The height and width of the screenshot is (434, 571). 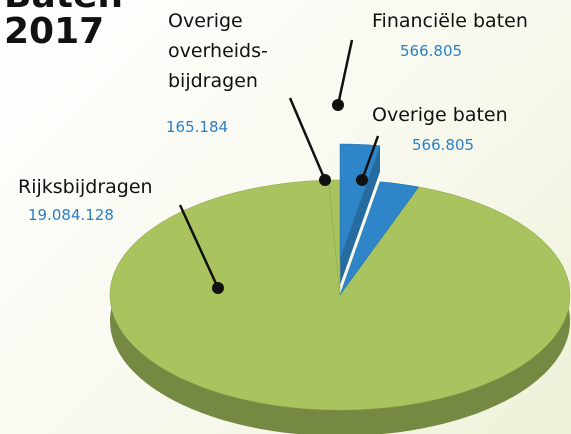 What do you see at coordinates (218, 51) in the screenshot?
I see `slice-label: Overige overheids­bijdragen` at bounding box center [218, 51].